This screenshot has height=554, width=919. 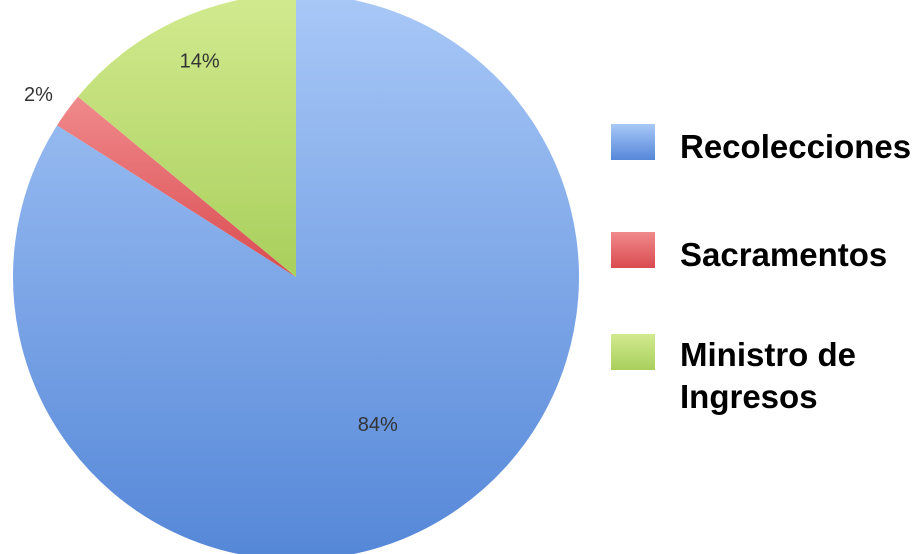 I want to click on pie-slice-label: 14%, so click(x=200, y=61).